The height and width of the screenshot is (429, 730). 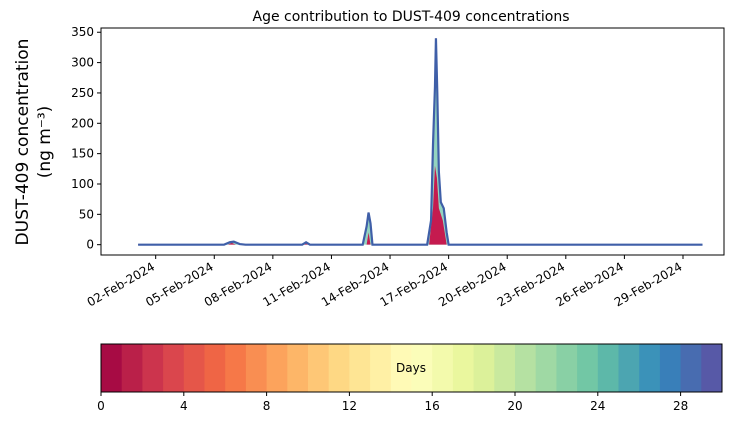 What do you see at coordinates (432, 406) in the screenshot?
I see `colorbar-tick-label: 16` at bounding box center [432, 406].